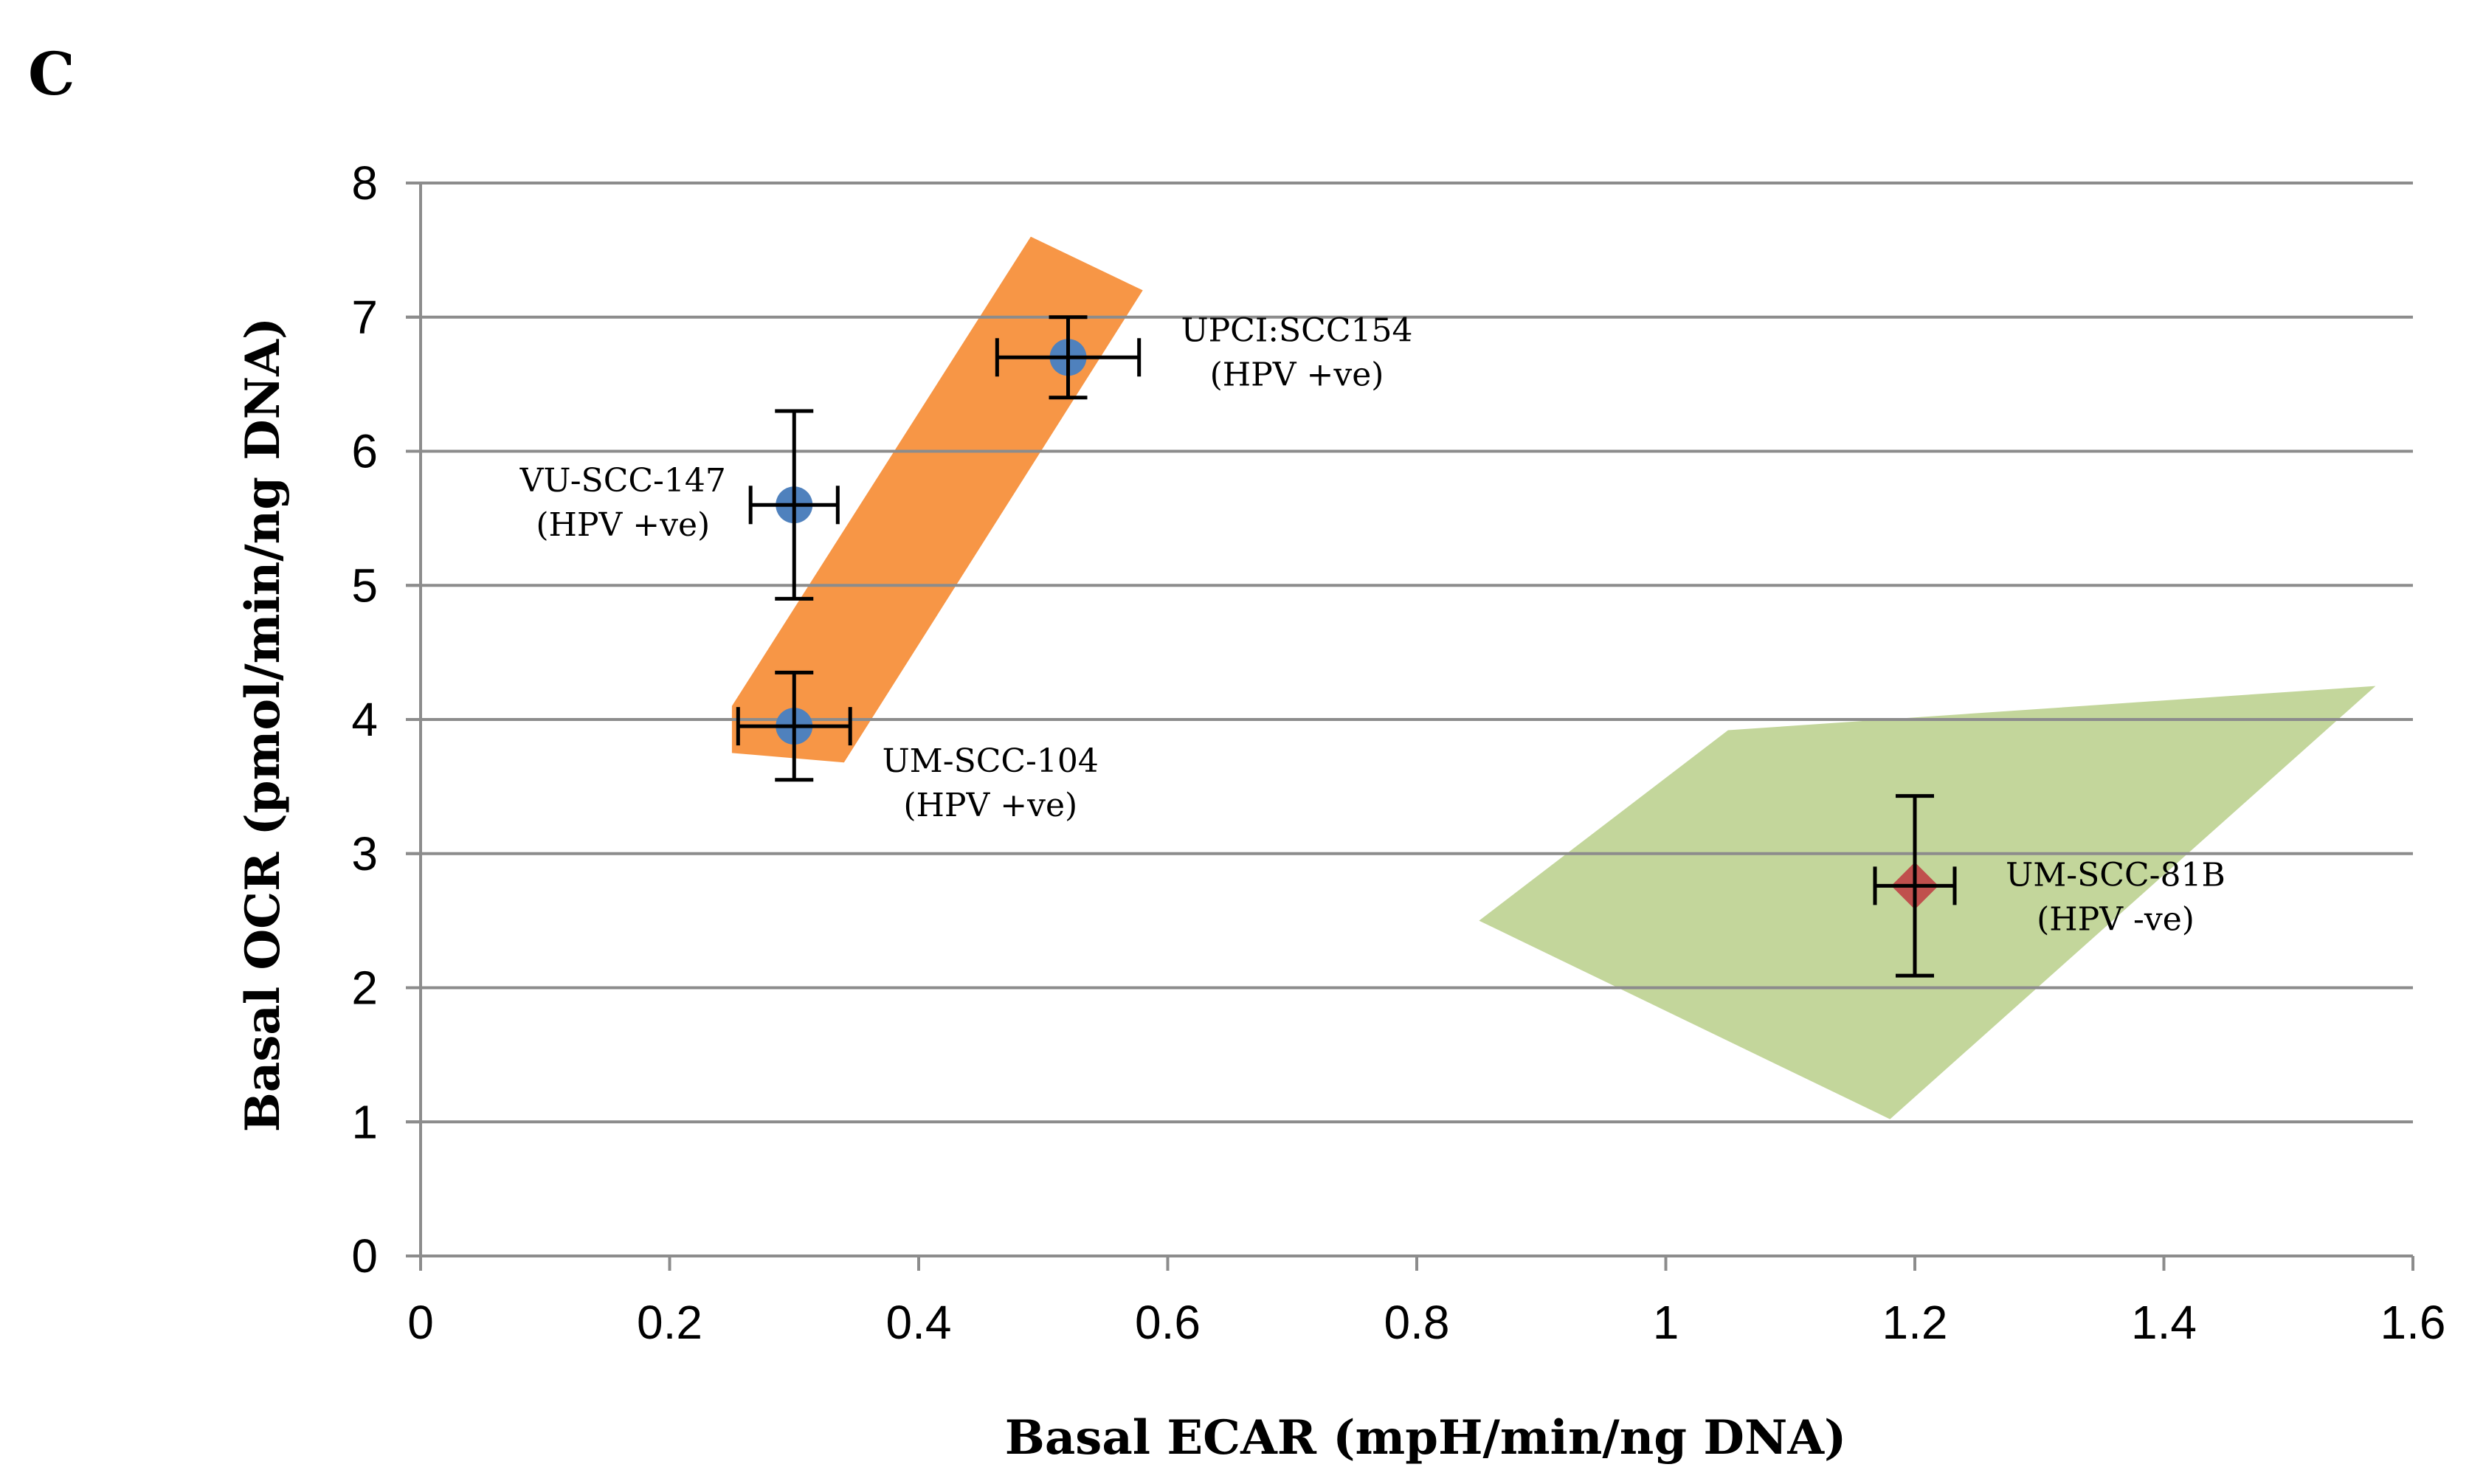 The image size is (2469, 1484). I want to click on y-tick-label: 3, so click(364, 853).